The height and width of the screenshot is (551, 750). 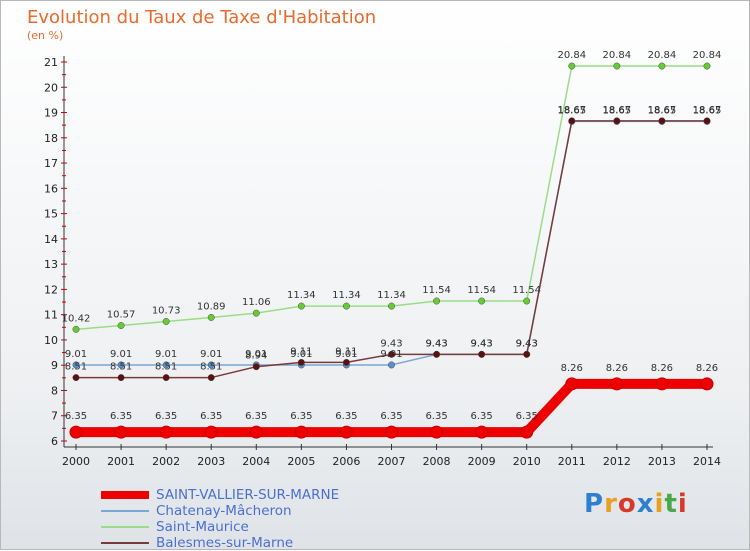 I want to click on x-tick-label: 2008, so click(x=437, y=461).